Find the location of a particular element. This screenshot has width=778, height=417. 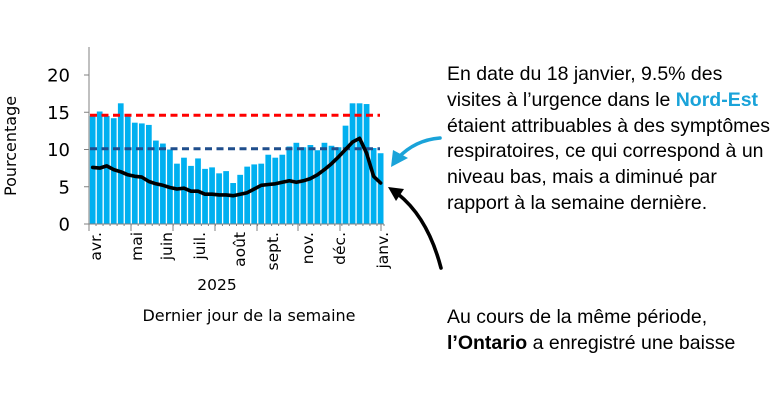

x-tick-label: déc. is located at coordinates (340, 248).